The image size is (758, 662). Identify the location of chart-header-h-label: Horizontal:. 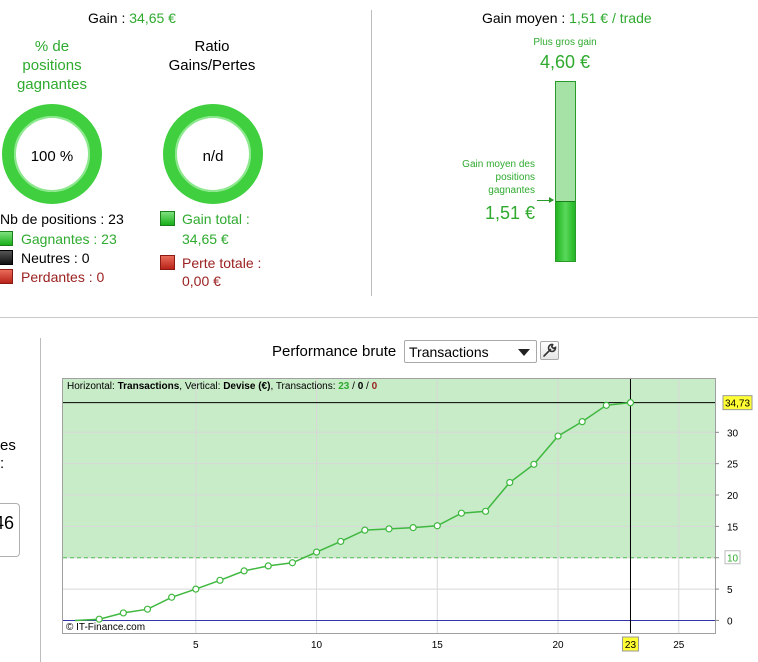
(92, 386).